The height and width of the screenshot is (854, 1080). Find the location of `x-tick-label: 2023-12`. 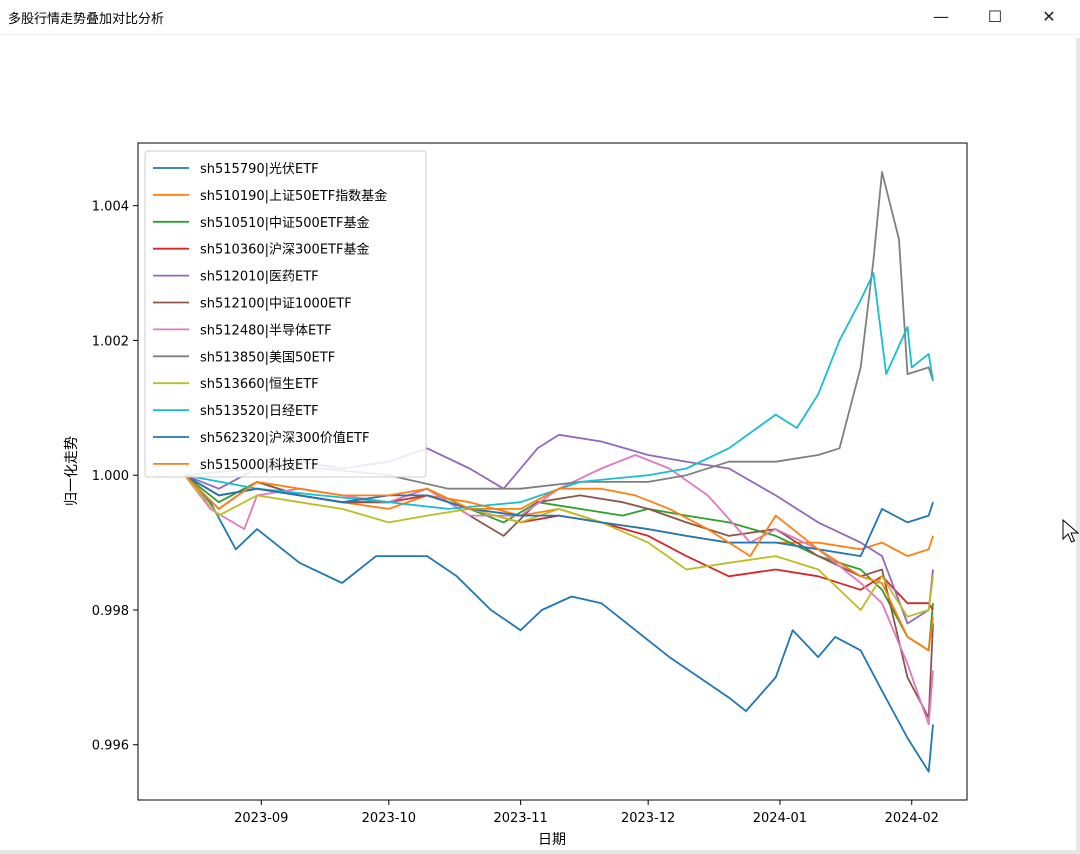

x-tick-label: 2023-12 is located at coordinates (648, 818).